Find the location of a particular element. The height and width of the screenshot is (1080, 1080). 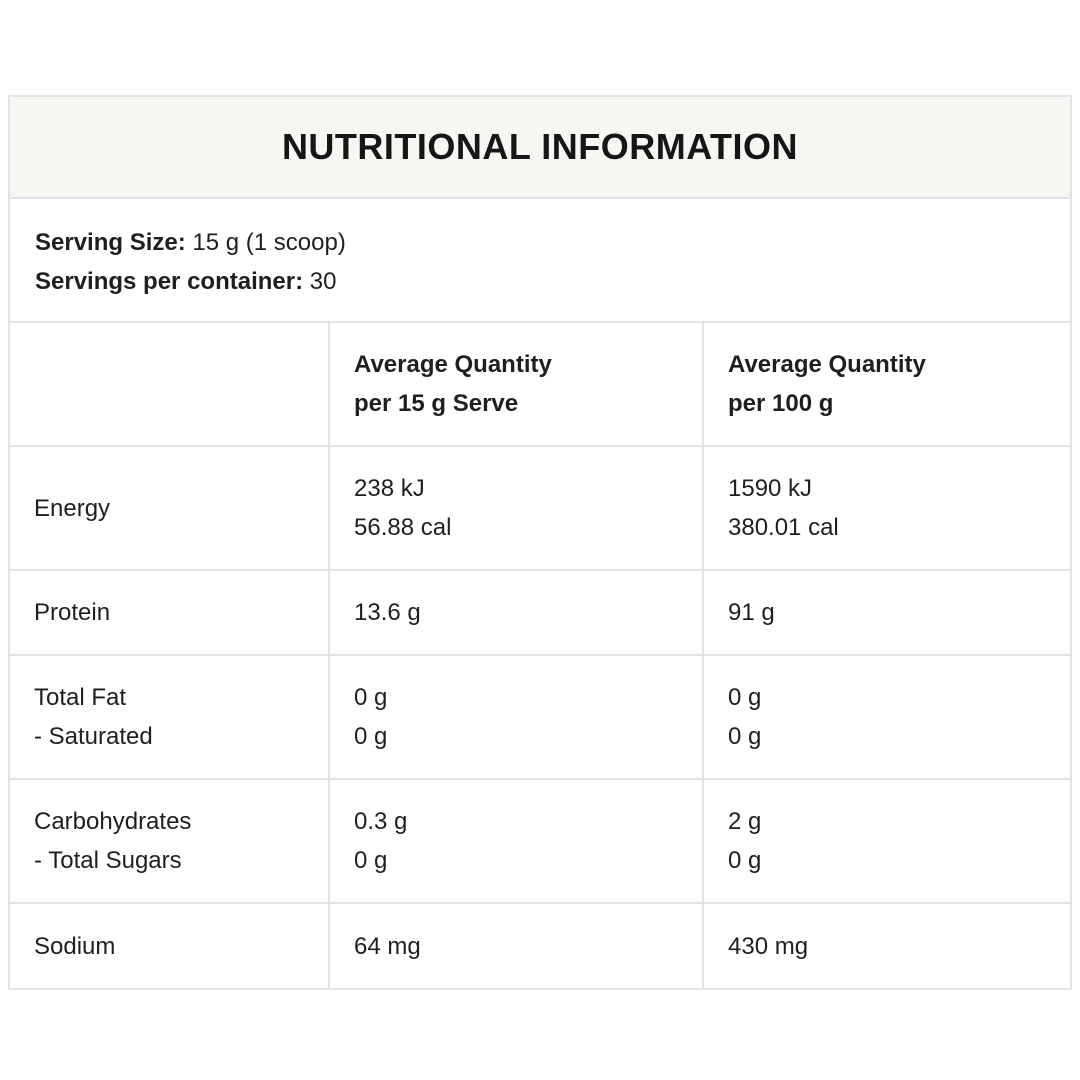

page-title: NUTRITIONAL INFORMATION is located at coordinates (540, 146).